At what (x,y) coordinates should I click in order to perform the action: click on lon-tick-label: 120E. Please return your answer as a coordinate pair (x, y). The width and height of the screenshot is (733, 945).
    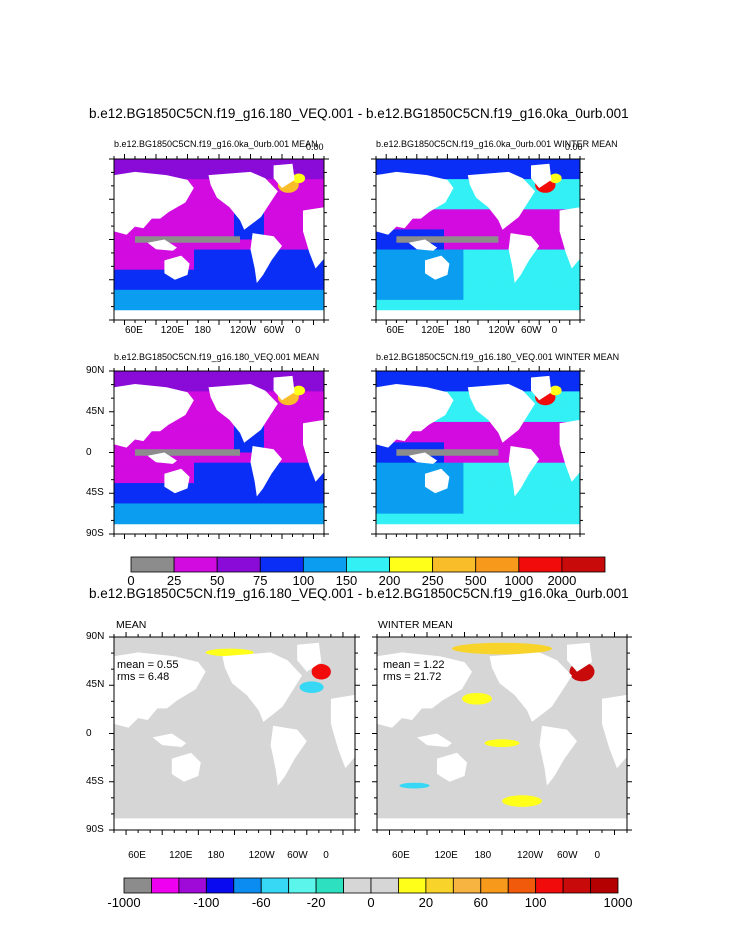
    Looking at the image, I should click on (172, 330).